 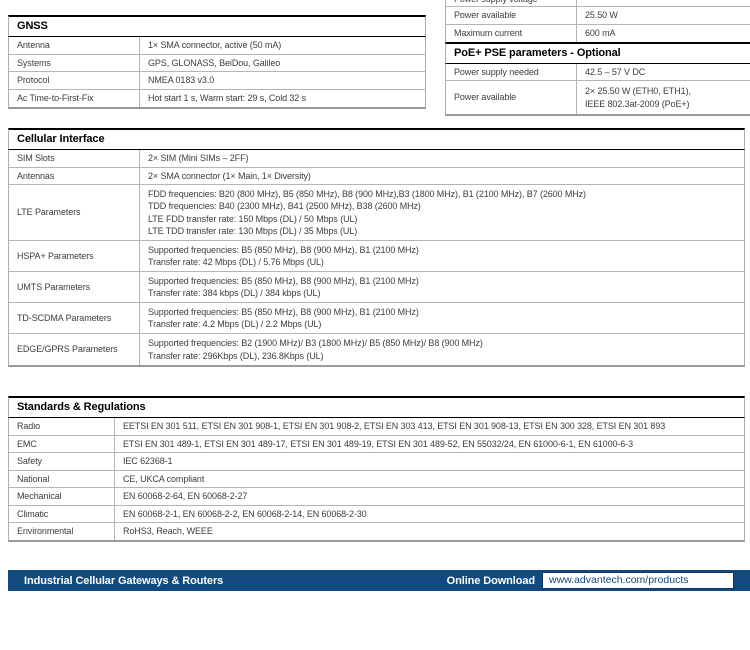 I want to click on row-value: EN 60068-2-64, EN 60068-2-27, so click(x=429, y=496).